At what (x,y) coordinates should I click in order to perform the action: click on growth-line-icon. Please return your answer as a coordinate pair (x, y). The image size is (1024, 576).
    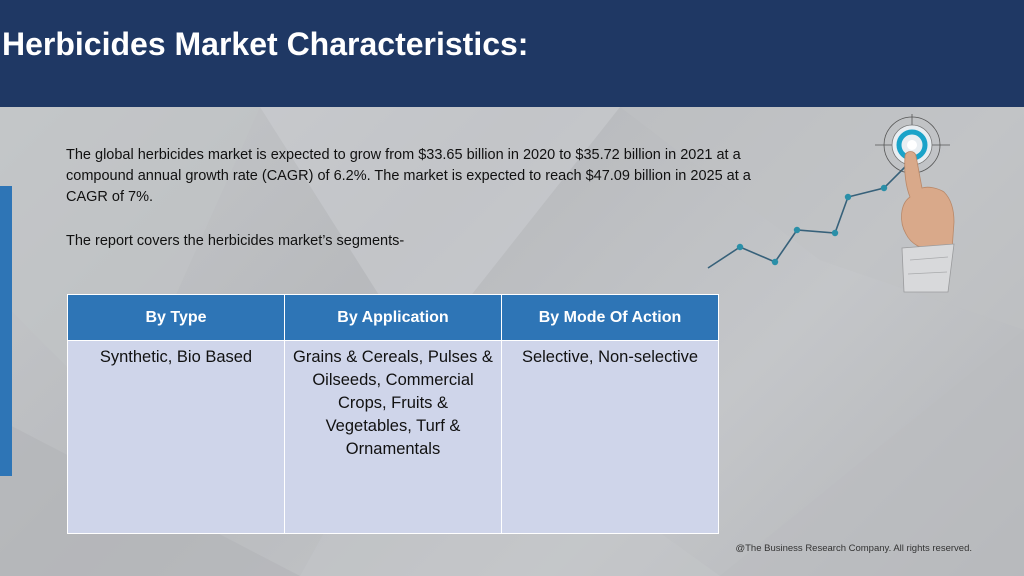
    Looking at the image, I should click on (809, 215).